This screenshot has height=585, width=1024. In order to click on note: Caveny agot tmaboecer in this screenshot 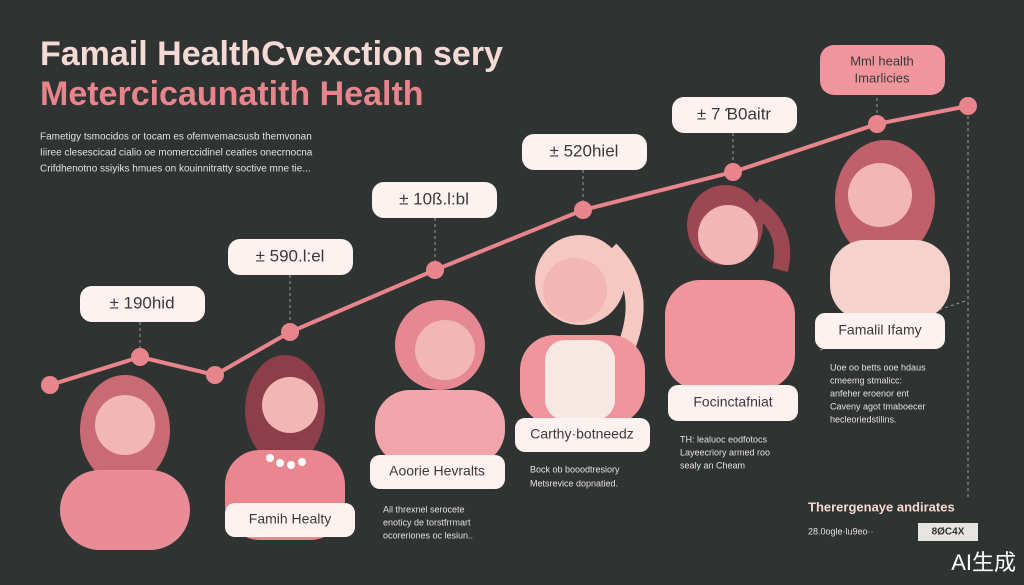, I will do `click(878, 406)`.